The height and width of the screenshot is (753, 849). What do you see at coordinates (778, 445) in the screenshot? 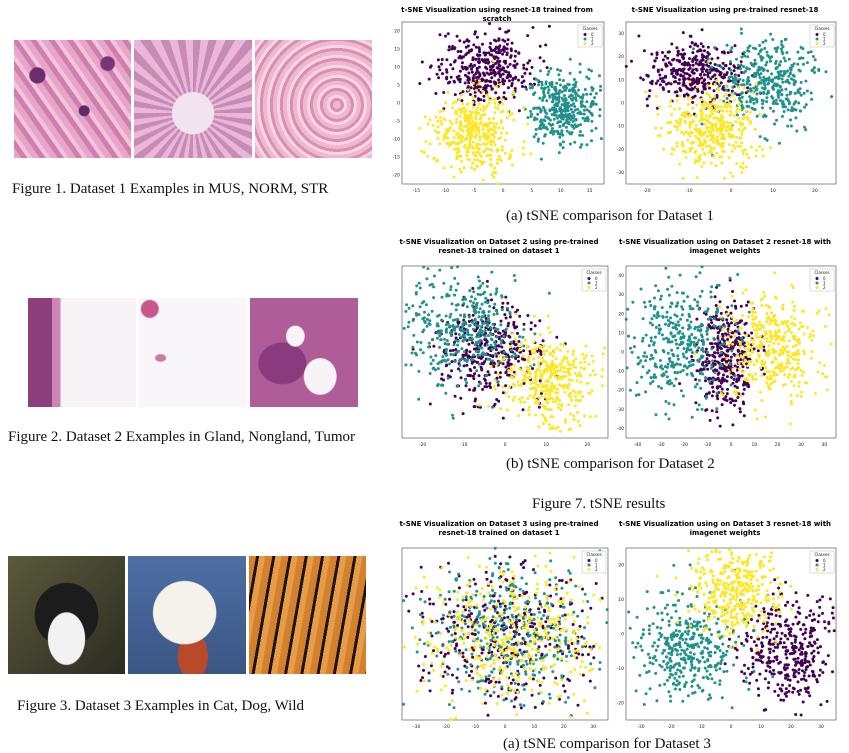
I see `x-tick-label: 20` at bounding box center [778, 445].